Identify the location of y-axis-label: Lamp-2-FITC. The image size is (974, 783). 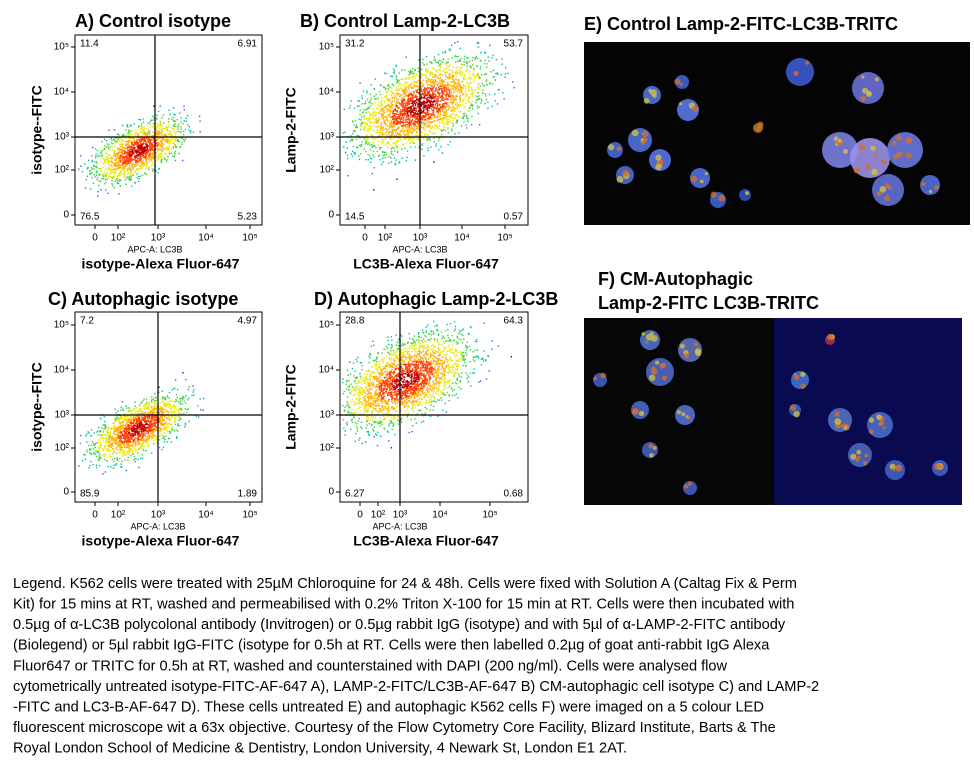
(291, 130).